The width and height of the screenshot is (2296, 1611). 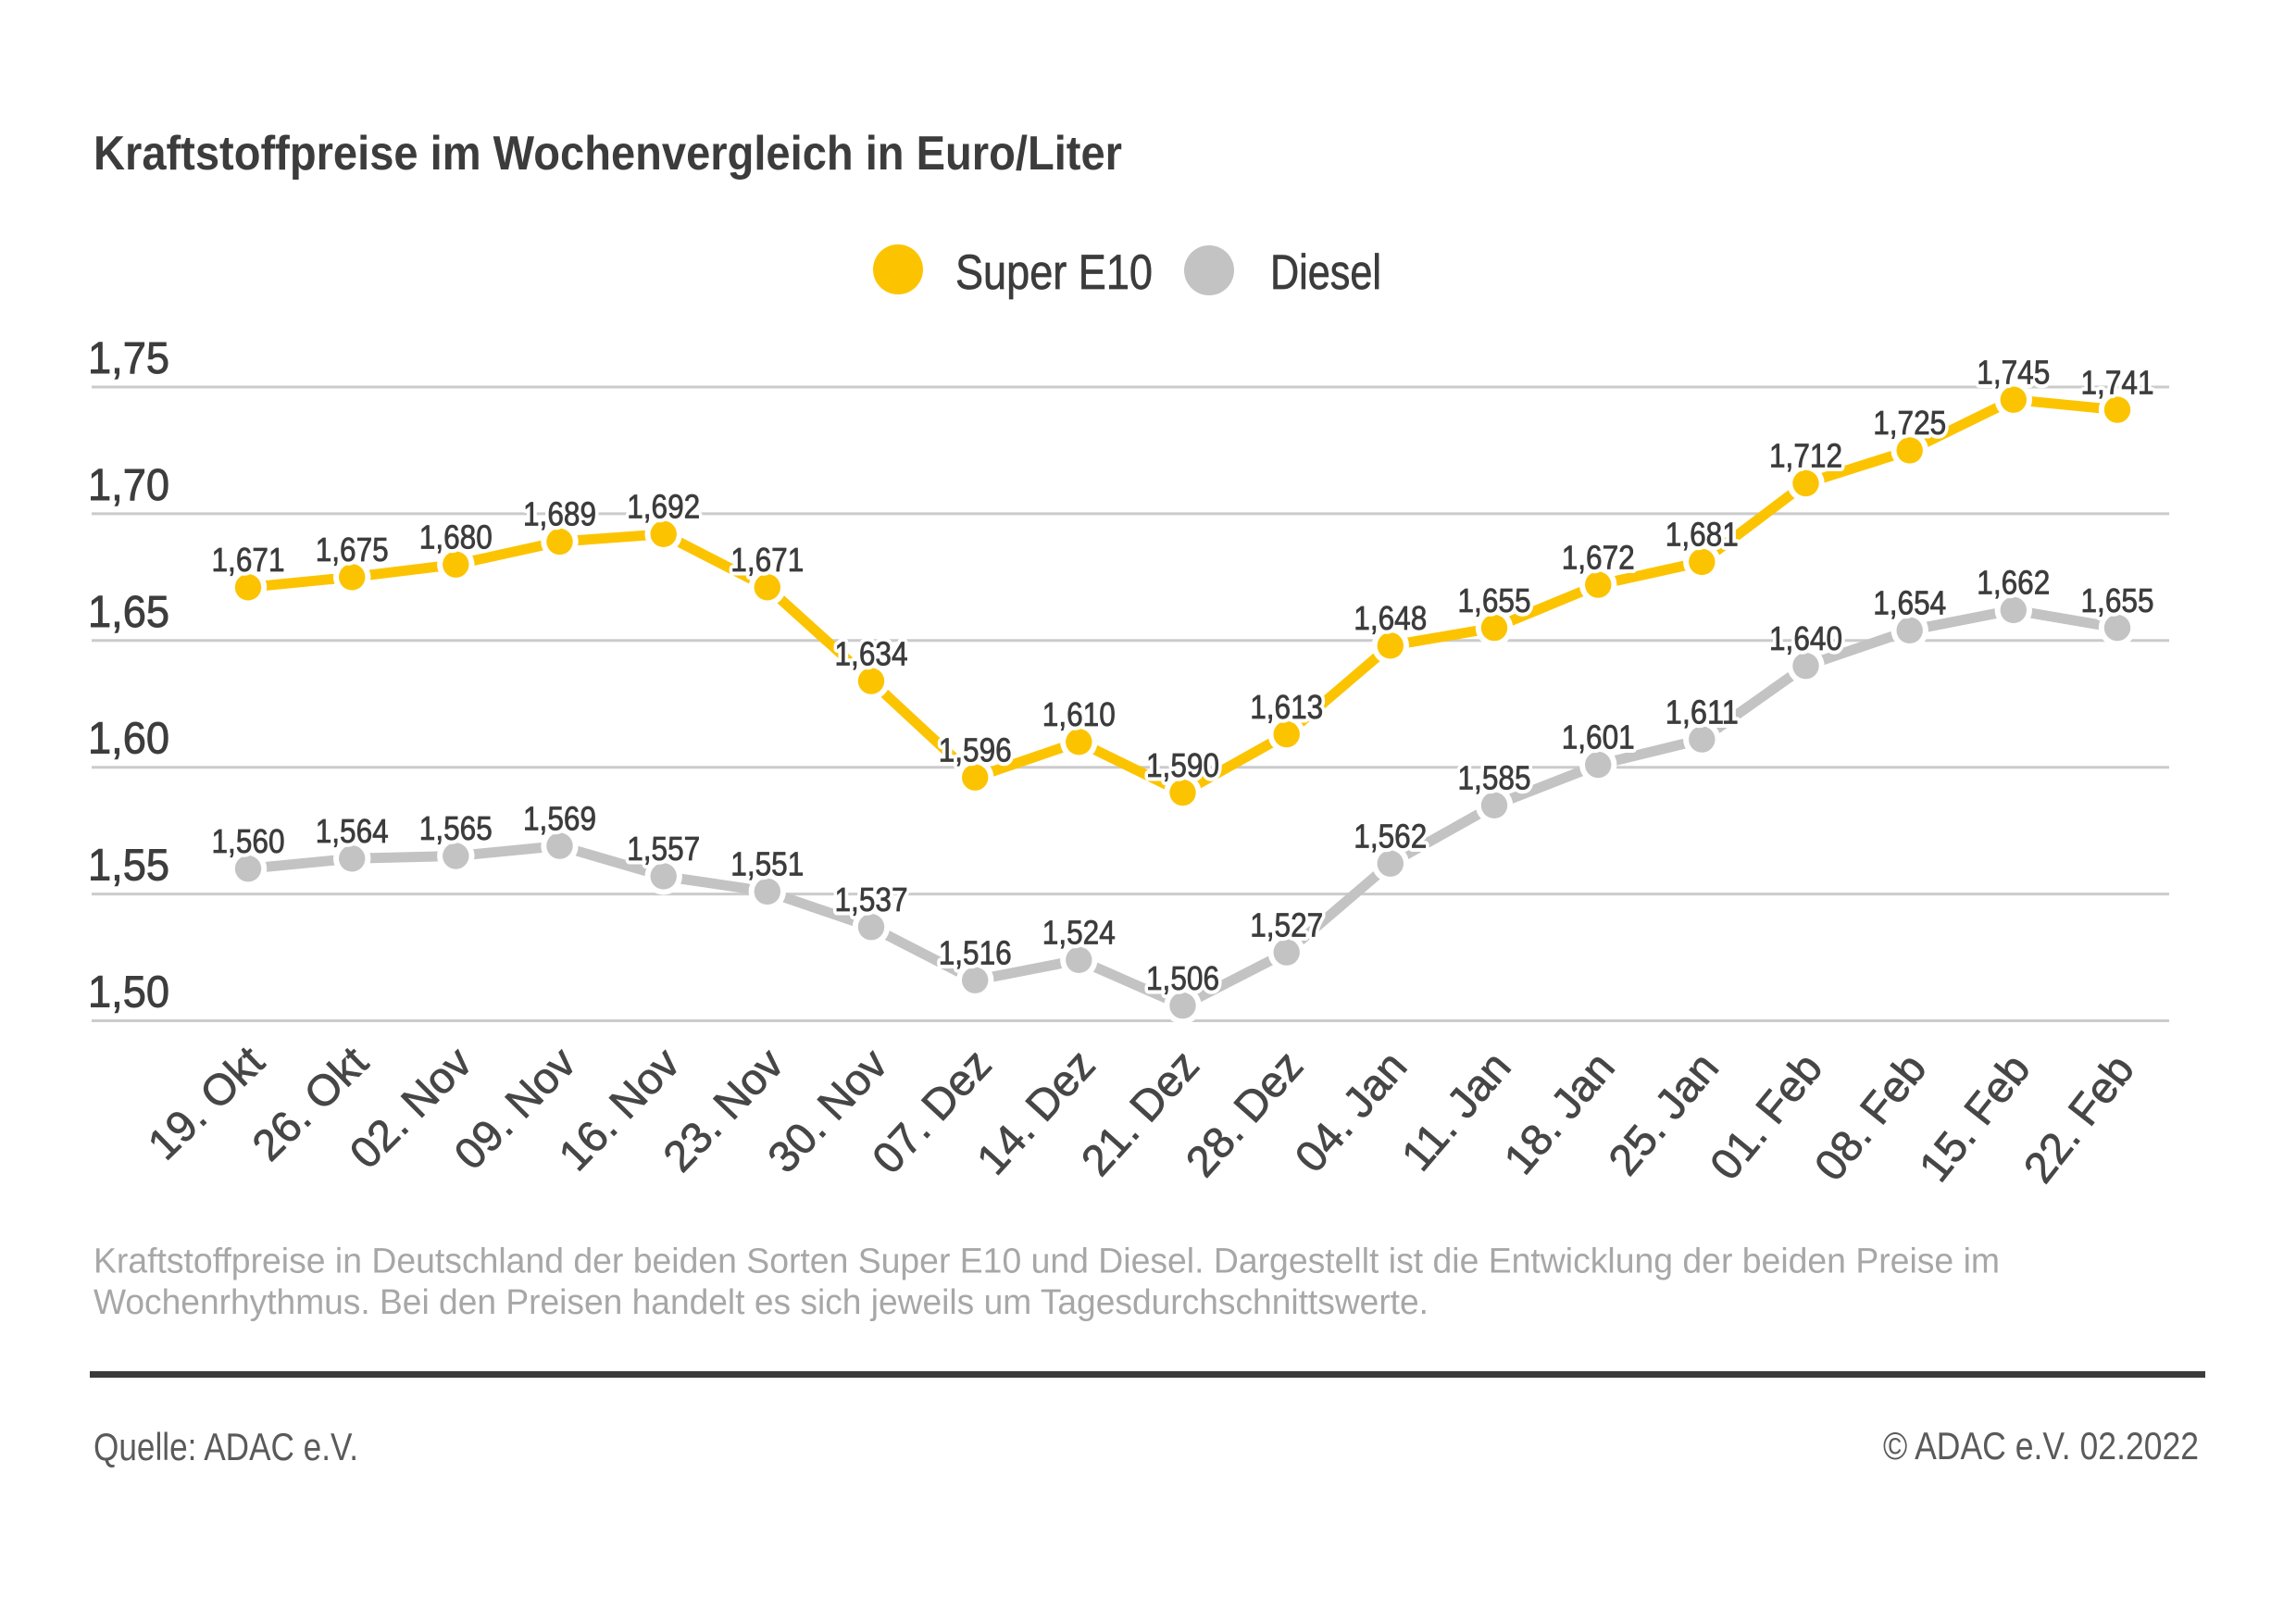 I want to click on svg-text: 1,564, so click(x=352, y=831).